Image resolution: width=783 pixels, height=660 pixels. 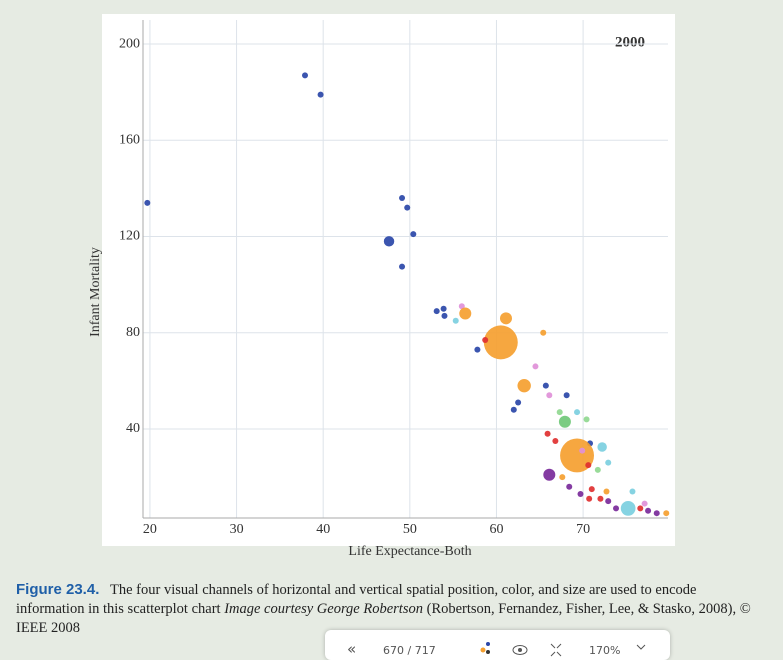 What do you see at coordinates (237, 529) in the screenshot?
I see `x-tick-label: 30` at bounding box center [237, 529].